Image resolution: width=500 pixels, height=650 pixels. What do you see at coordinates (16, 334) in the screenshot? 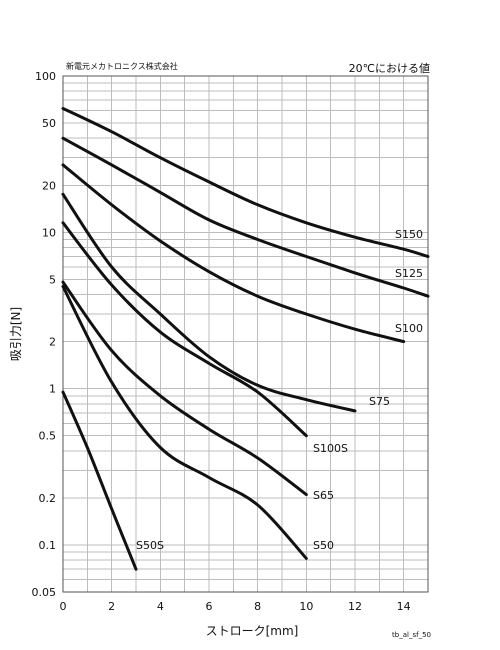
I see `y-axis-label: 吸引力[N]` at bounding box center [16, 334].